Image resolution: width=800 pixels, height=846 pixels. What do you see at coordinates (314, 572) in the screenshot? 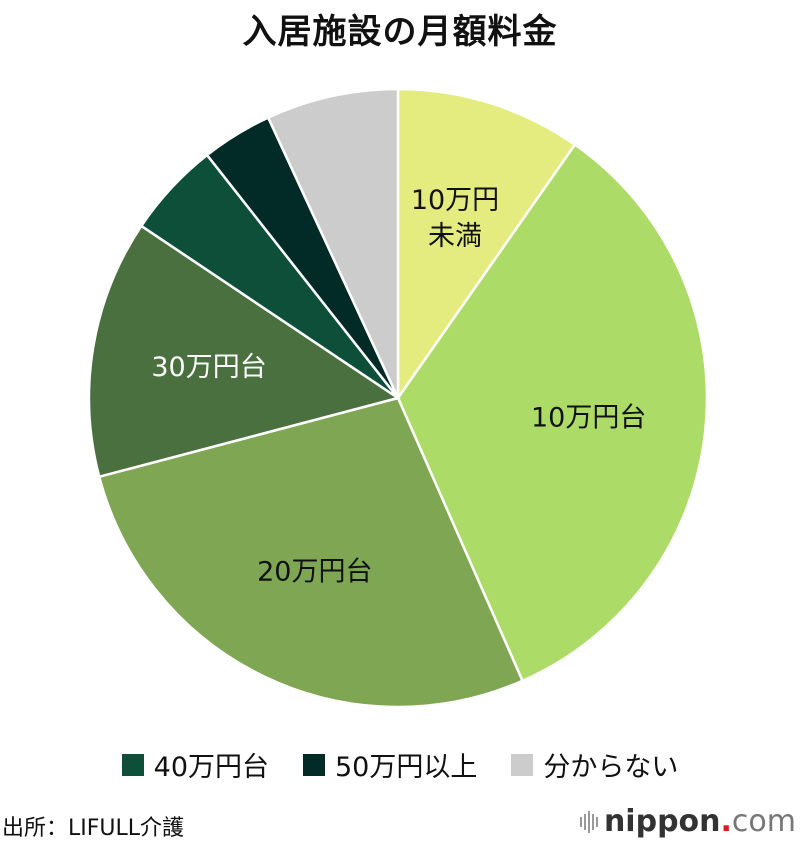
I see `slice-label: 20万円台` at bounding box center [314, 572].